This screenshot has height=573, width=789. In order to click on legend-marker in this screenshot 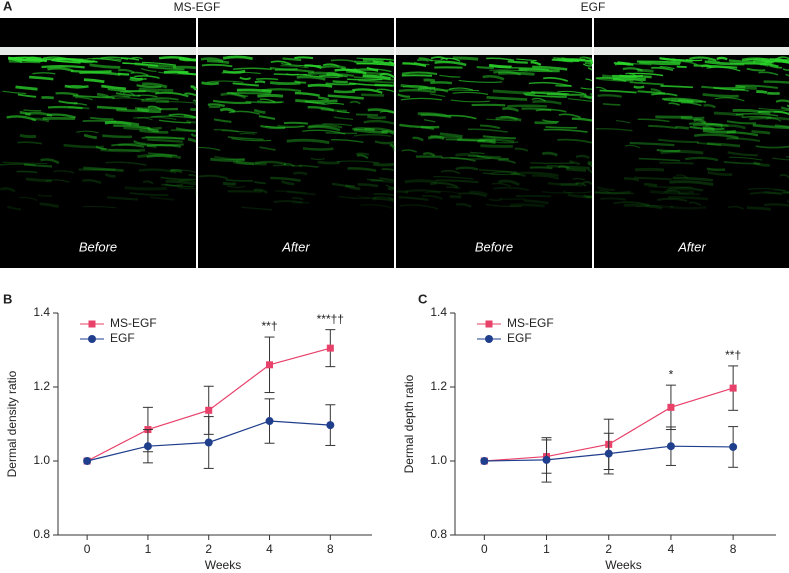, I will do `click(92, 339)`.